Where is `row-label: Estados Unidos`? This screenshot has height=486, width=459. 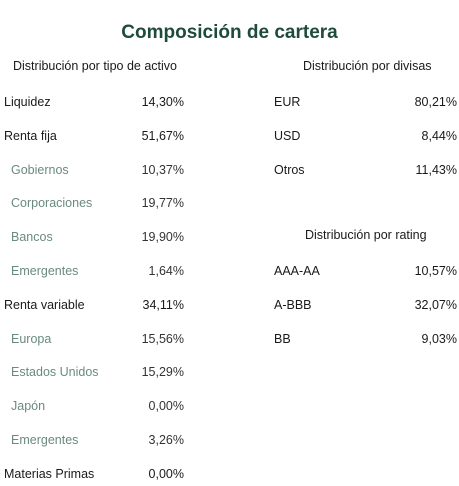
row-label: Estados Unidos is located at coordinates (55, 372).